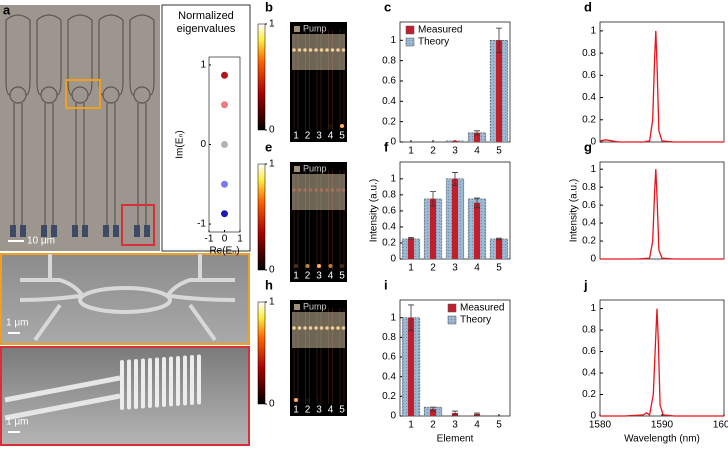  I want to click on x-tick-label: 0, so click(225, 239).